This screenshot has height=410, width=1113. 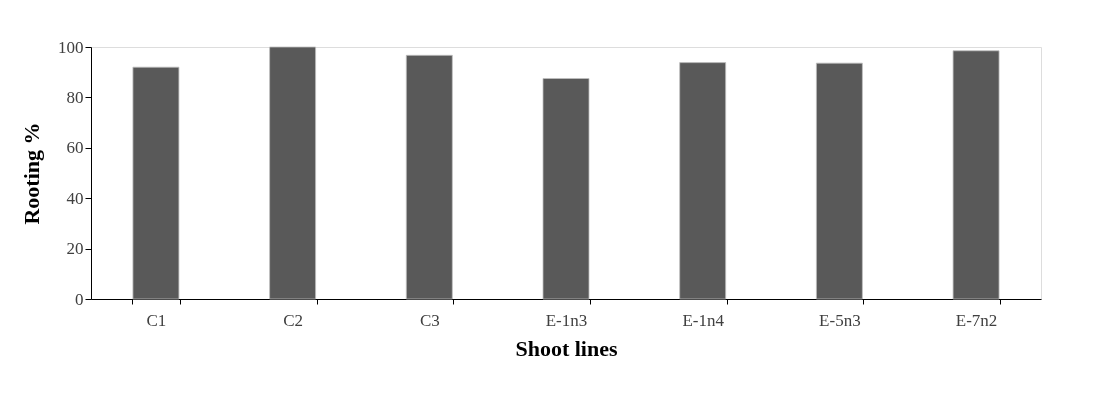 What do you see at coordinates (429, 320) in the screenshot?
I see `x-tick-label: C3` at bounding box center [429, 320].